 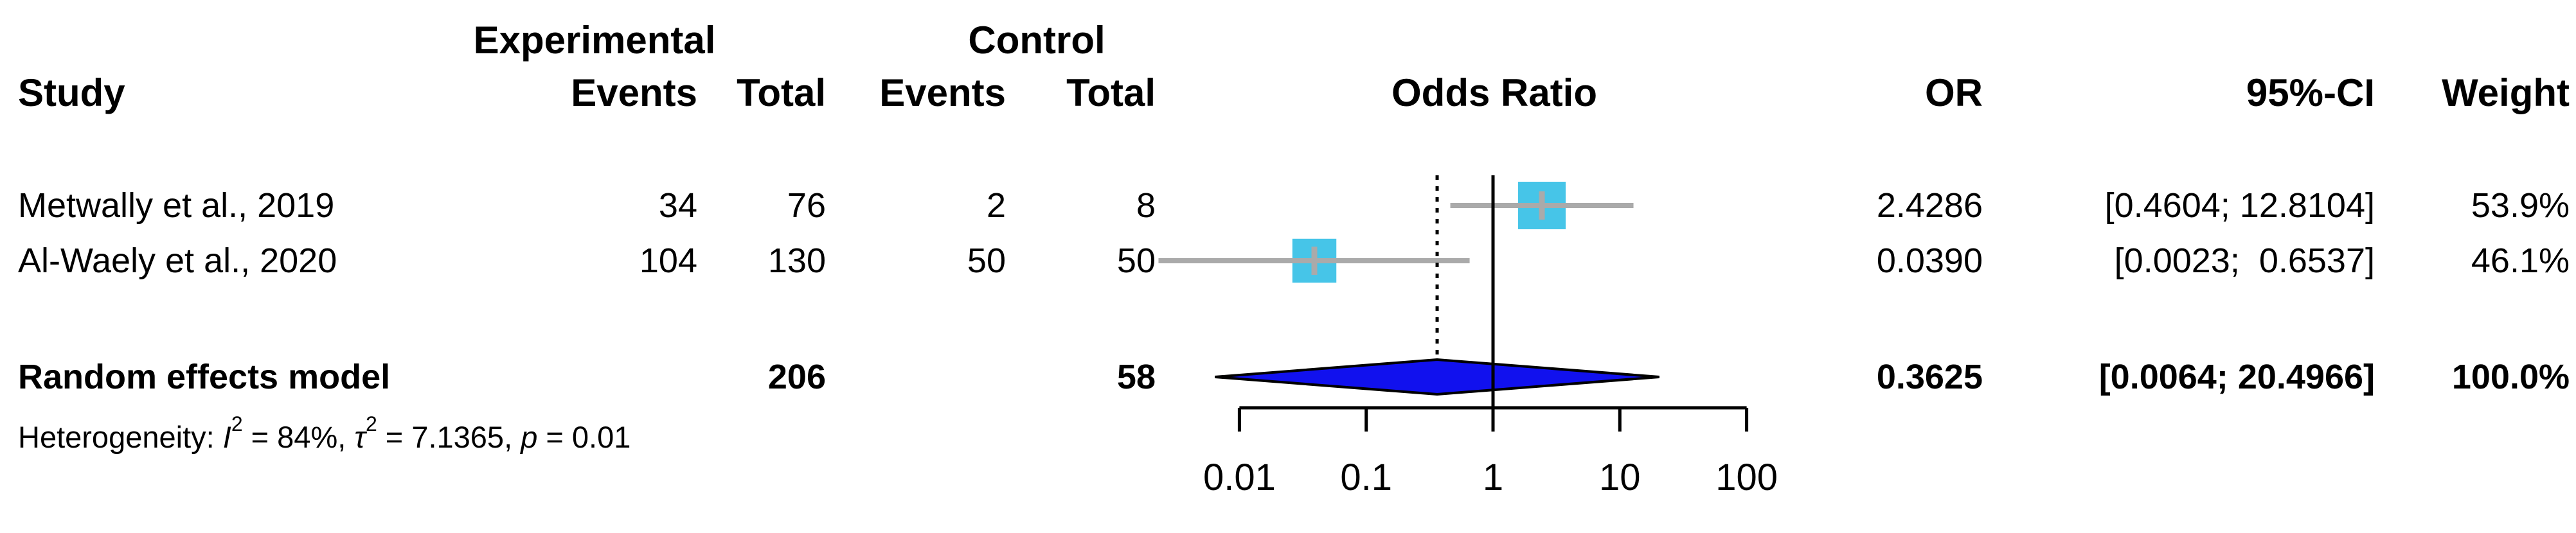 I want to click on i-squared-symbol: I, so click(x=226, y=437).